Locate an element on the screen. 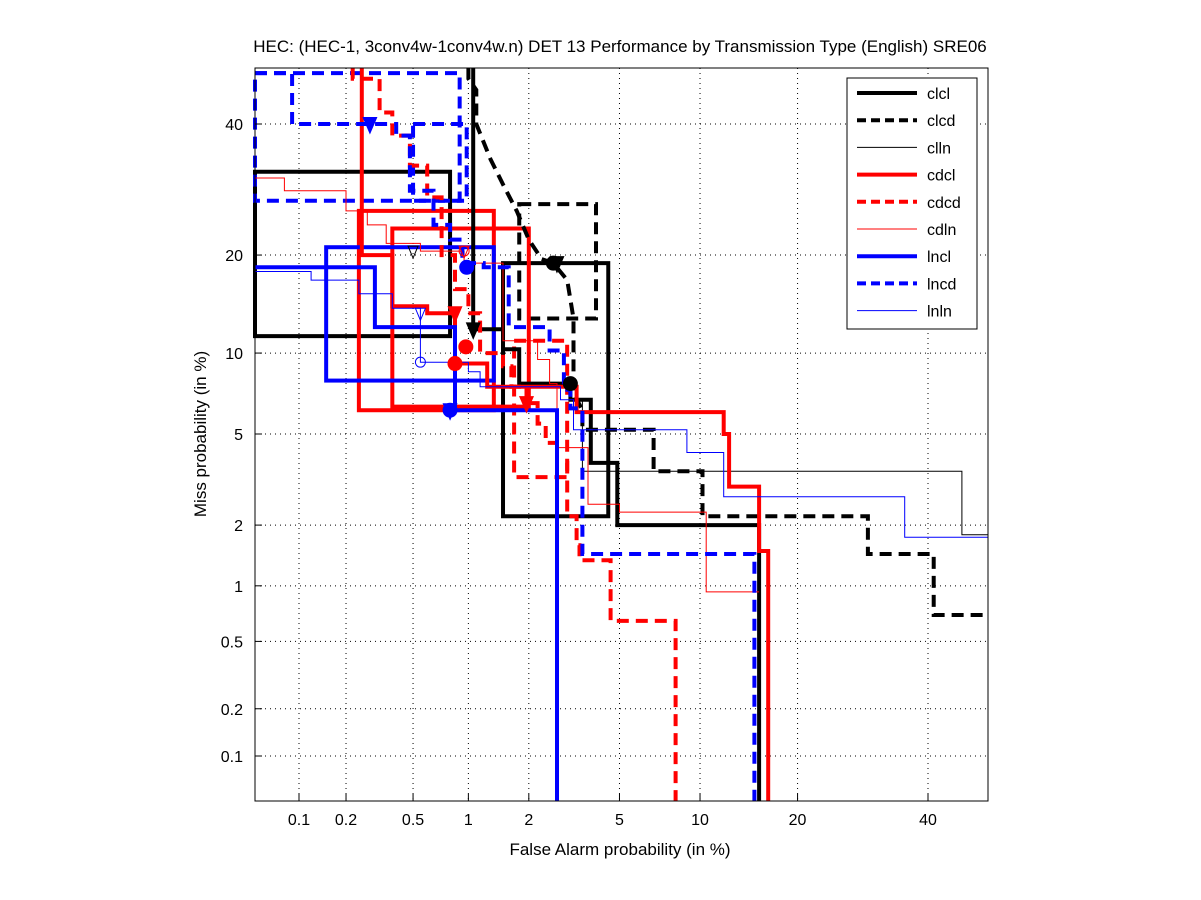 The width and height of the screenshot is (1201, 900). legend-label-lnln: lnln is located at coordinates (939, 312).